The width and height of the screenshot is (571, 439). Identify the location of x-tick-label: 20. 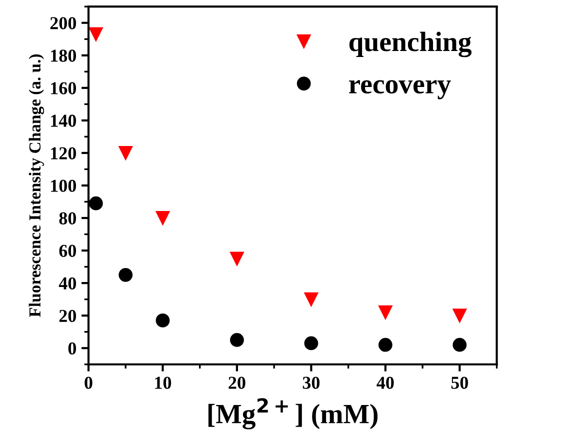
(237, 382).